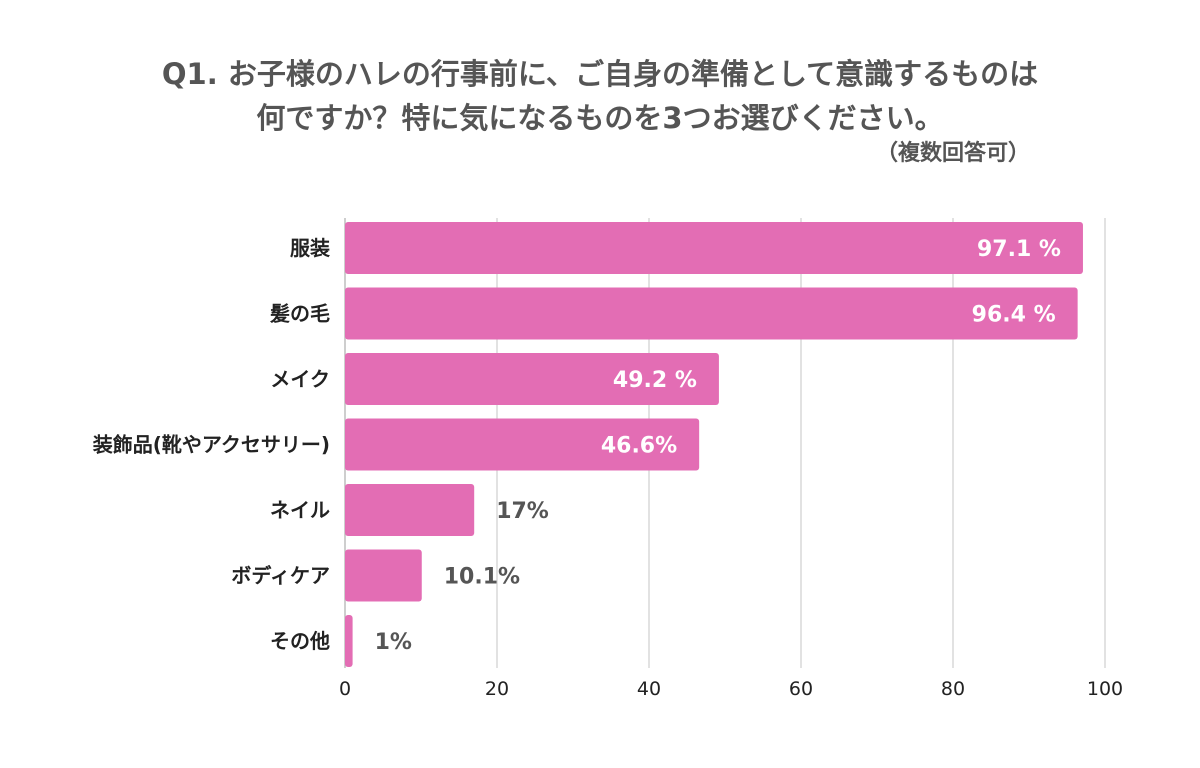 The width and height of the screenshot is (1200, 768). What do you see at coordinates (953, 689) in the screenshot?
I see `x-tick-label: 80` at bounding box center [953, 689].